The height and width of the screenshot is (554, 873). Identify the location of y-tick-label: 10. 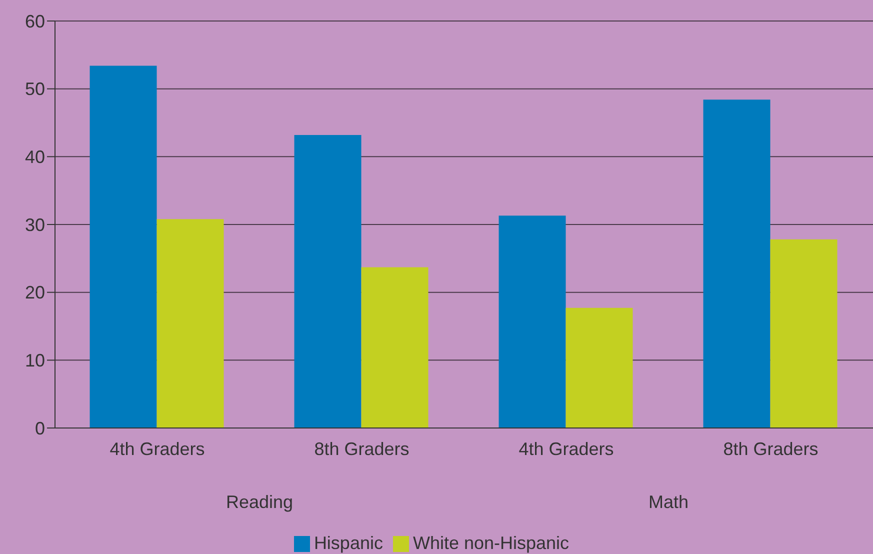
(34, 360).